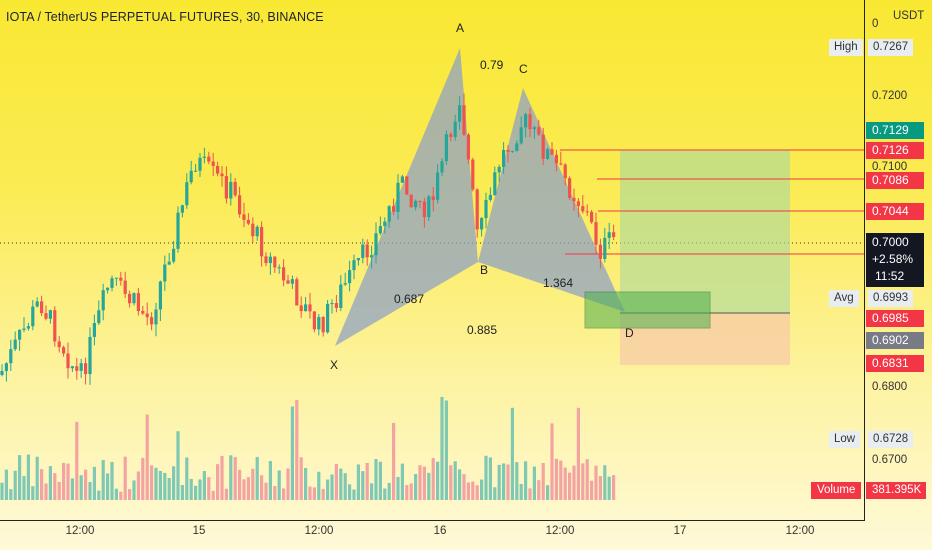  I want to click on axis-tick: 0.6700, so click(890, 460).